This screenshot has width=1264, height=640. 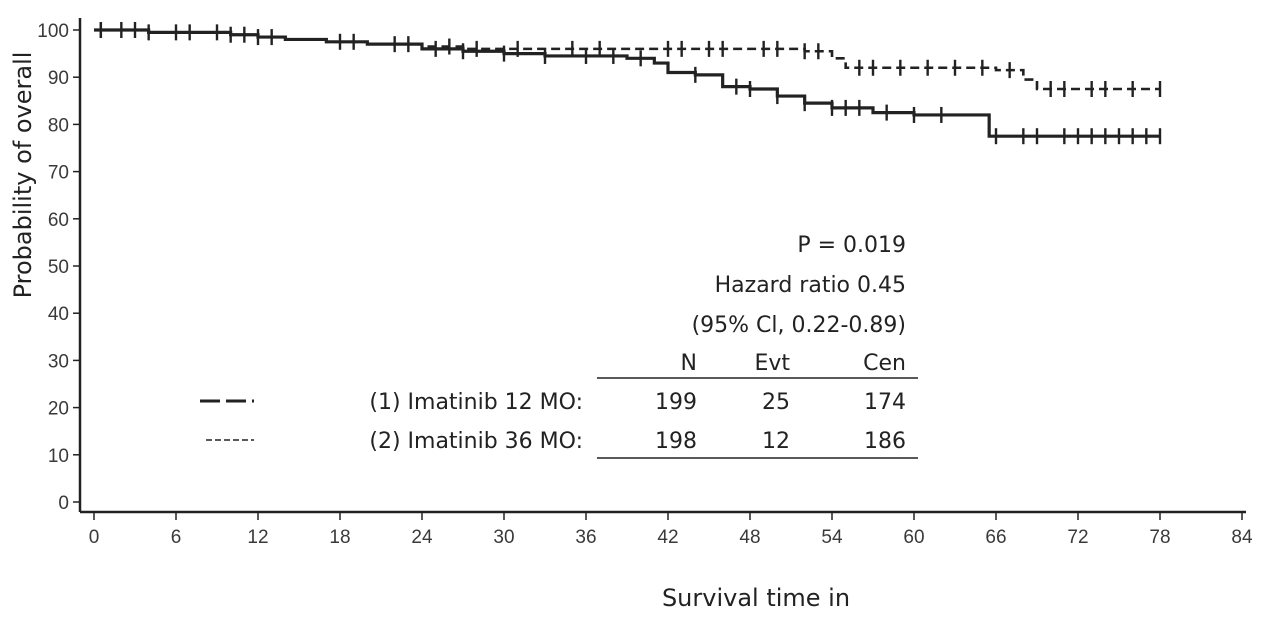 I want to click on p-value: P = 0.019, so click(x=851, y=245).